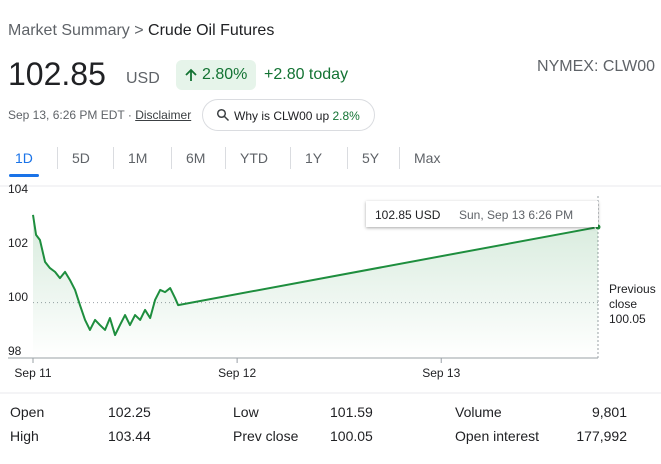  Describe the element at coordinates (32, 373) in the screenshot. I see `x-tick-label: Sep 11` at that location.